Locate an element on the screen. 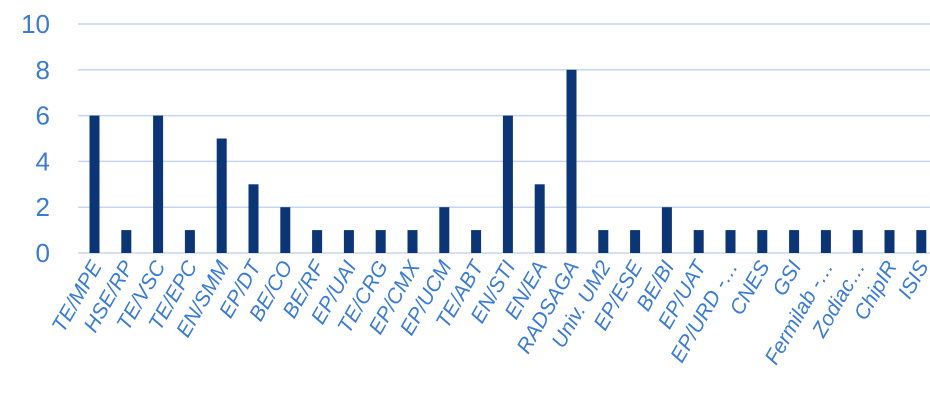 The width and height of the screenshot is (930, 398). y-tick-label: 0 is located at coordinates (43, 253).